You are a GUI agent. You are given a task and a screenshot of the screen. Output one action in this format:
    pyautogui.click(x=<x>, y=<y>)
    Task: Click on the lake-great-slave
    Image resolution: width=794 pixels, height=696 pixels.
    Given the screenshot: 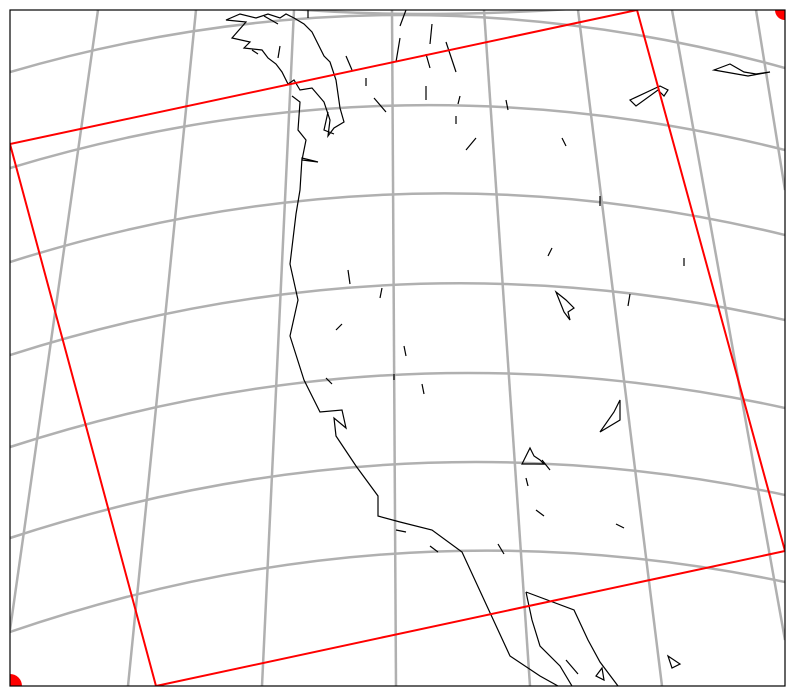 What is the action you would take?
    pyautogui.click(x=741, y=70)
    